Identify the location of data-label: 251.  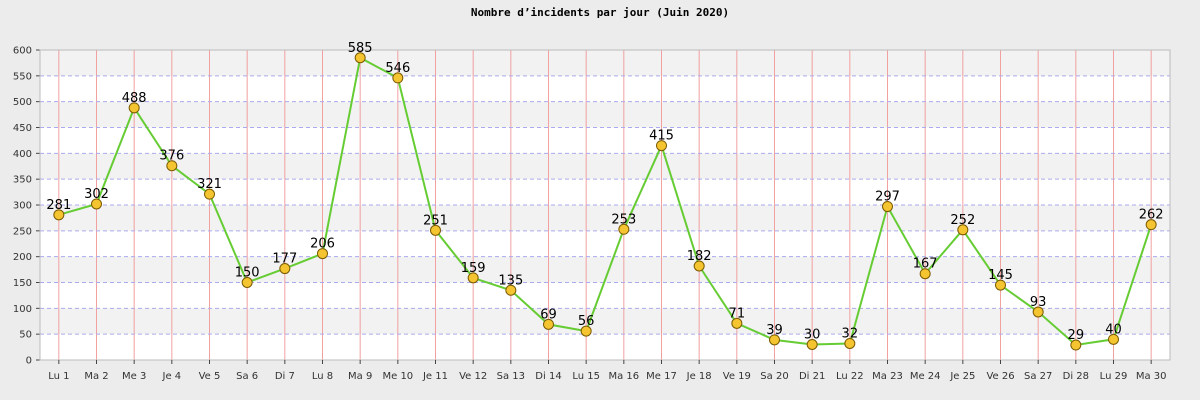
(435, 220).